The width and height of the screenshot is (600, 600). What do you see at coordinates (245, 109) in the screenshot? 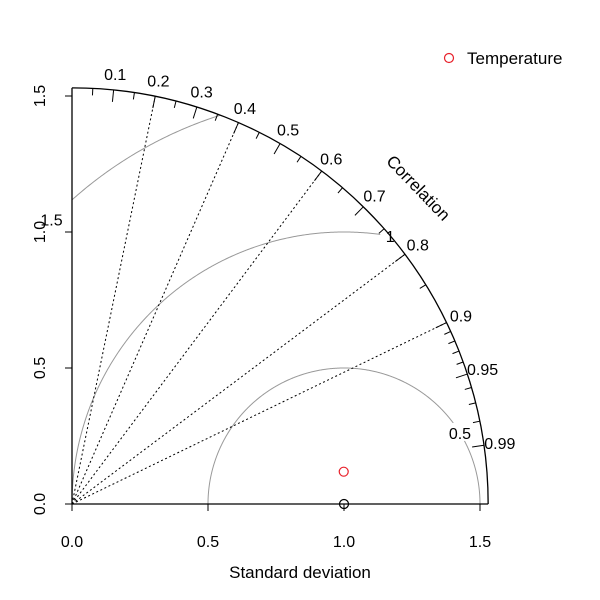
I see `correlation-label: 0.4` at bounding box center [245, 109].